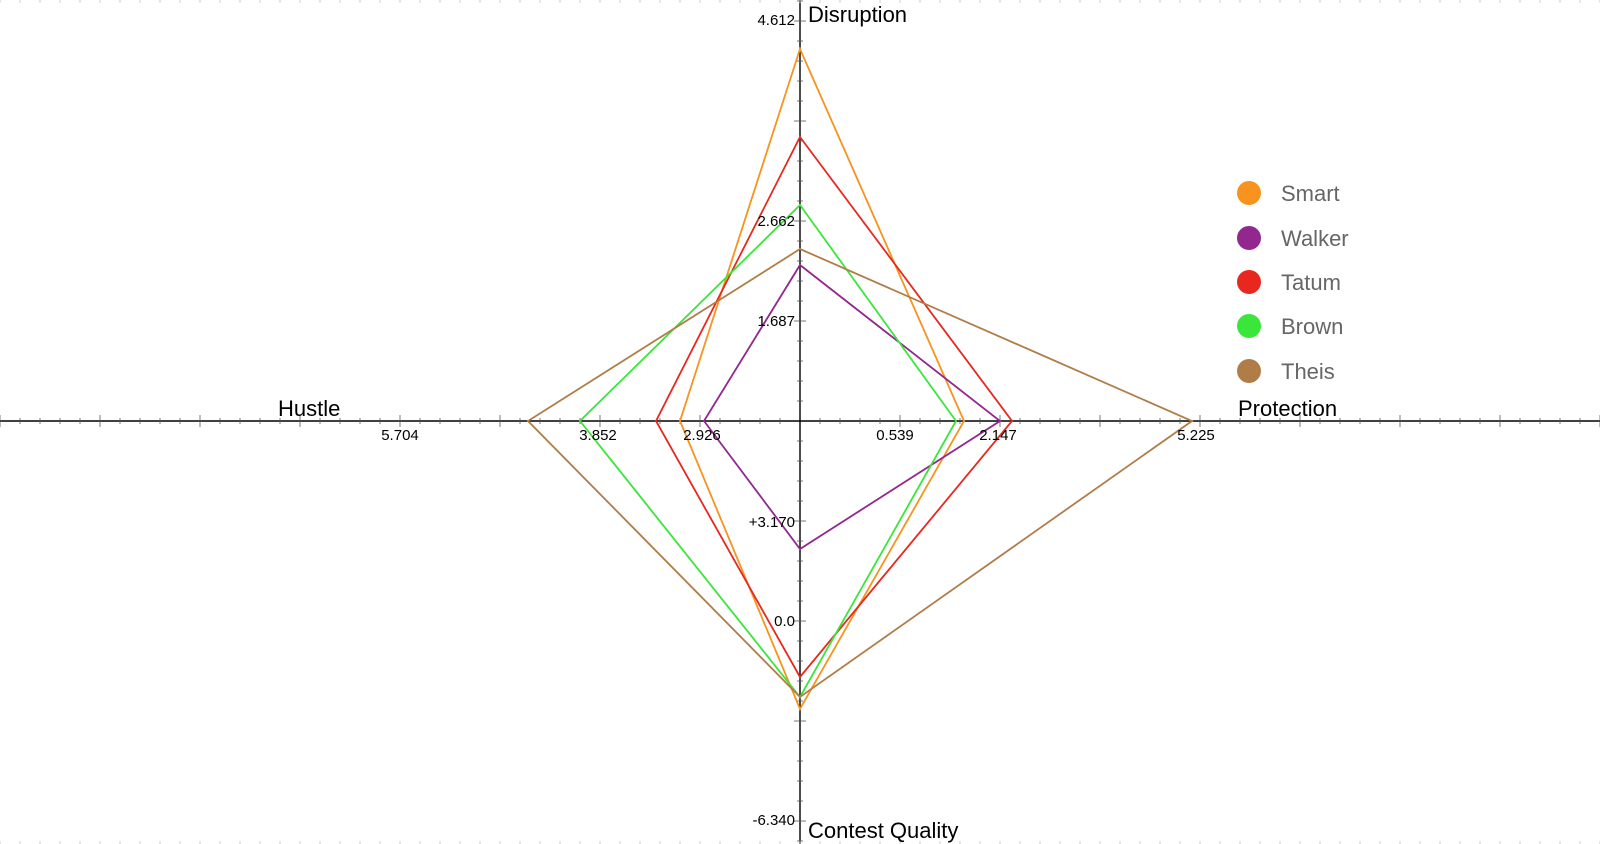  What do you see at coordinates (773, 820) in the screenshot?
I see `tick-label-contest-quality-3: -6.340` at bounding box center [773, 820].